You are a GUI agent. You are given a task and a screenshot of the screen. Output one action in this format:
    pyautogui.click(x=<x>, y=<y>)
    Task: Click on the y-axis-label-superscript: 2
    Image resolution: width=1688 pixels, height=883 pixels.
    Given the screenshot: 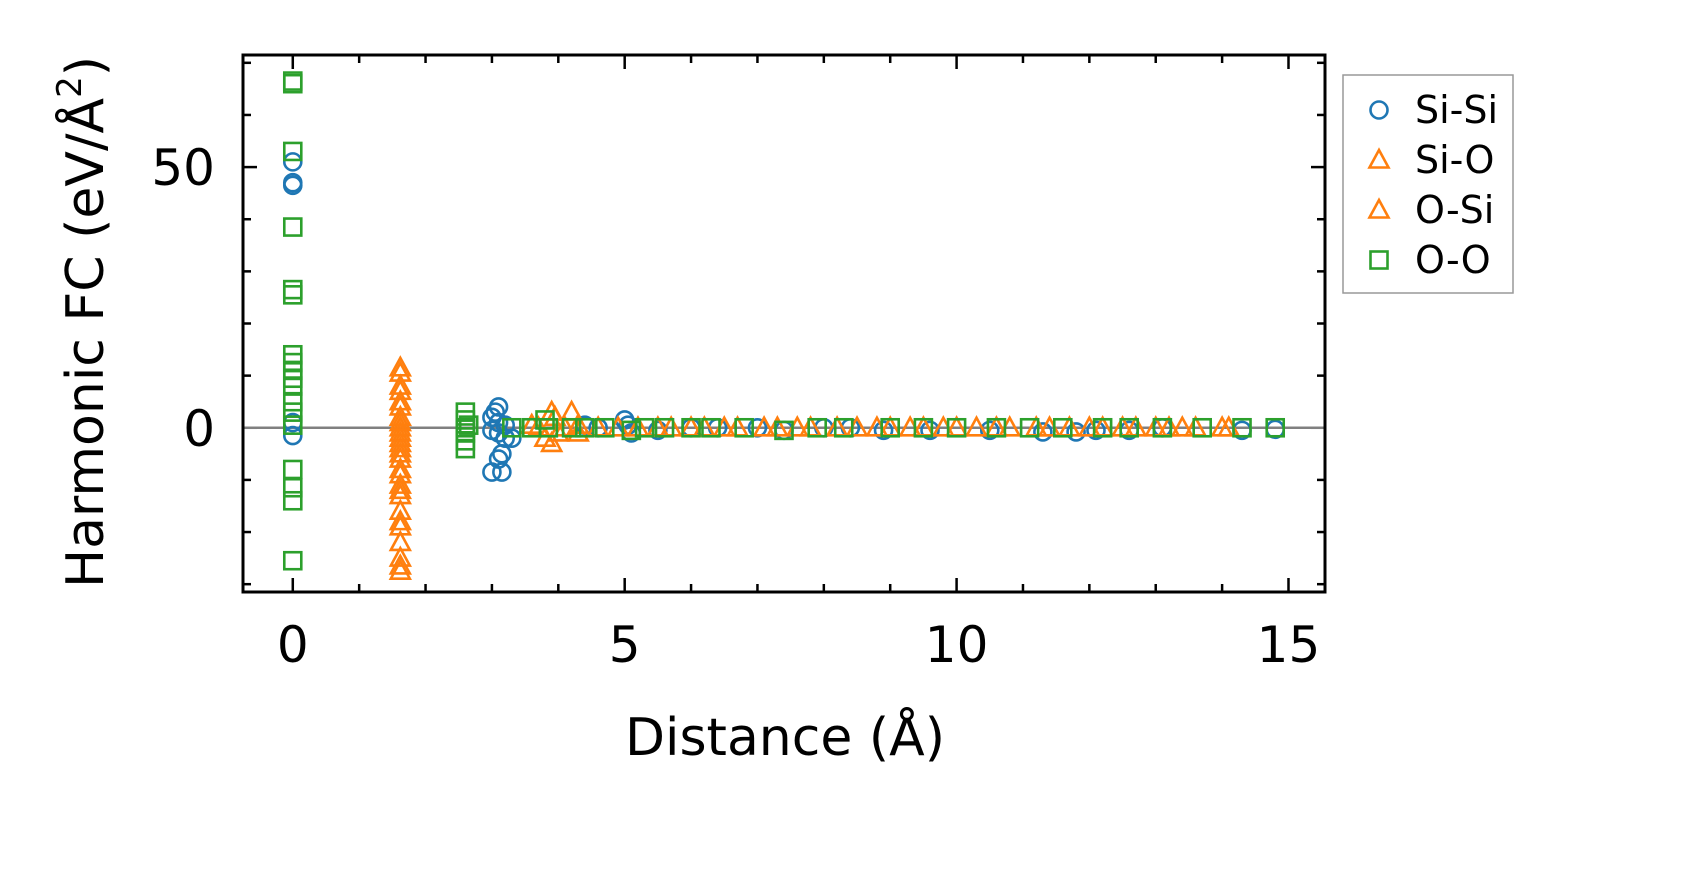 What is the action you would take?
    pyautogui.click(x=70, y=87)
    